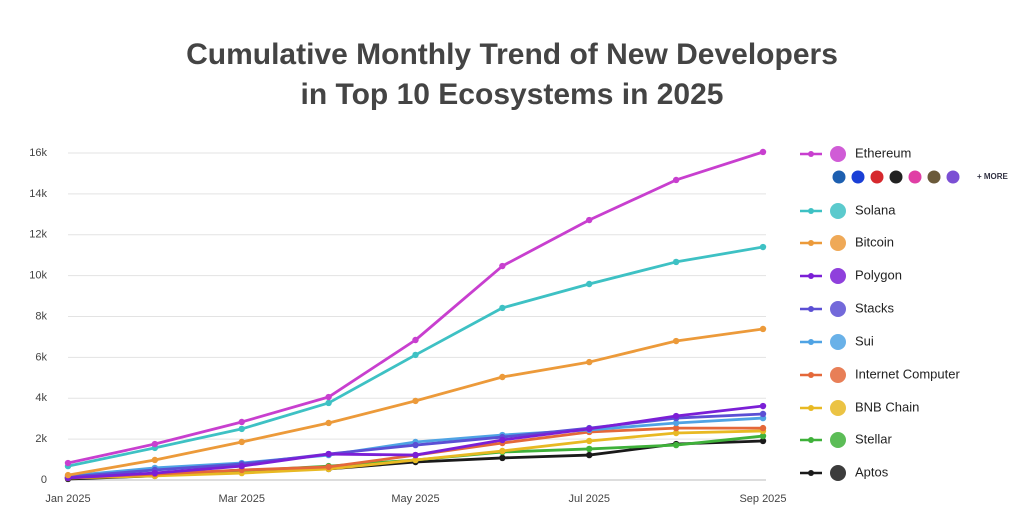  What do you see at coordinates (874, 241) in the screenshot?
I see `legend-label: Bitcoin` at bounding box center [874, 241].